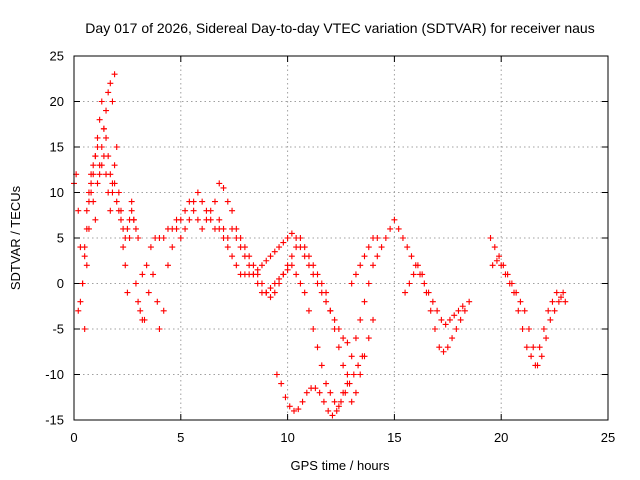  Describe the element at coordinates (287, 437) in the screenshot. I see `x-tick-label: 10` at that location.